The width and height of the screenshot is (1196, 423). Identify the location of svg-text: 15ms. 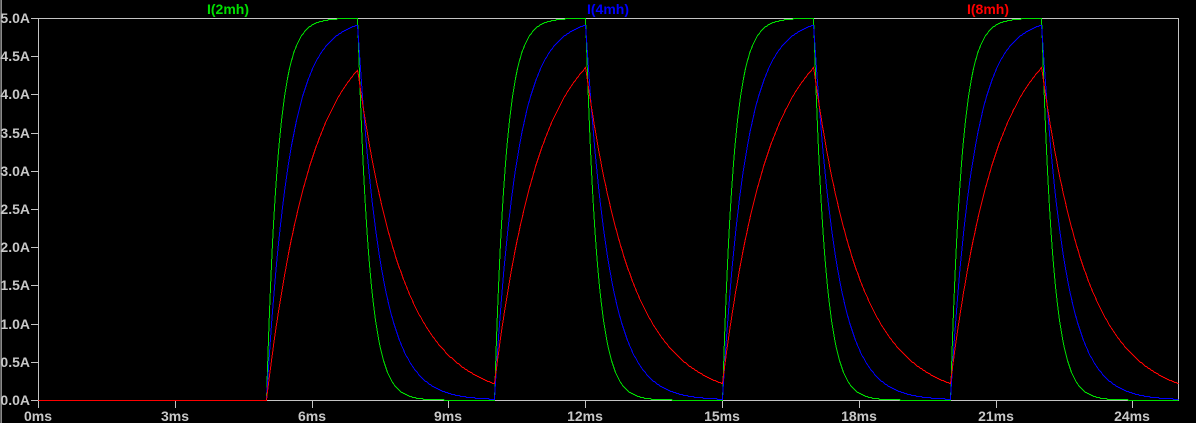
(722, 415).